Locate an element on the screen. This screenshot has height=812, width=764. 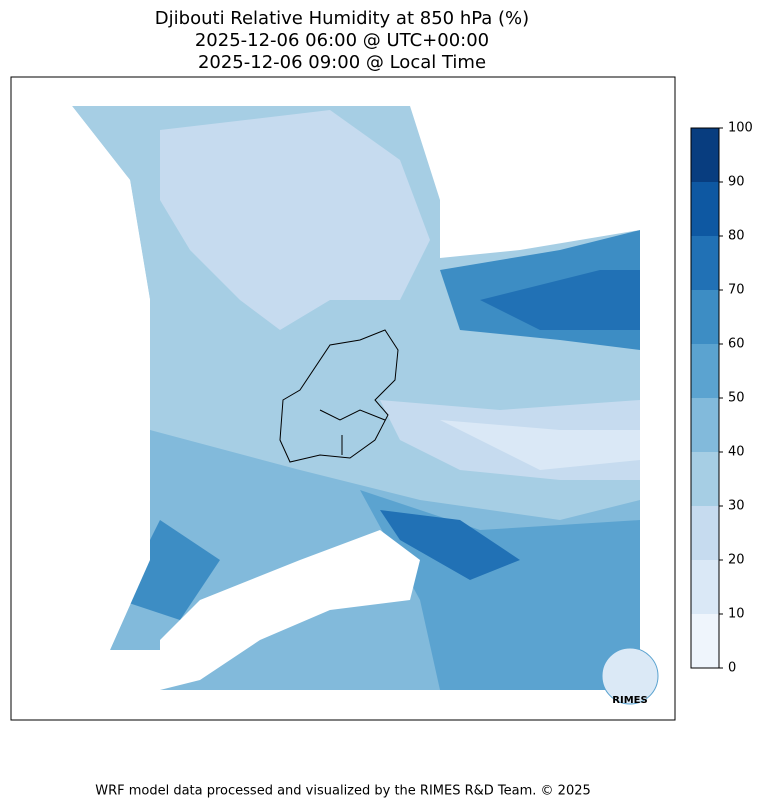
colorbar-tick-label: 10 is located at coordinates (736, 614).